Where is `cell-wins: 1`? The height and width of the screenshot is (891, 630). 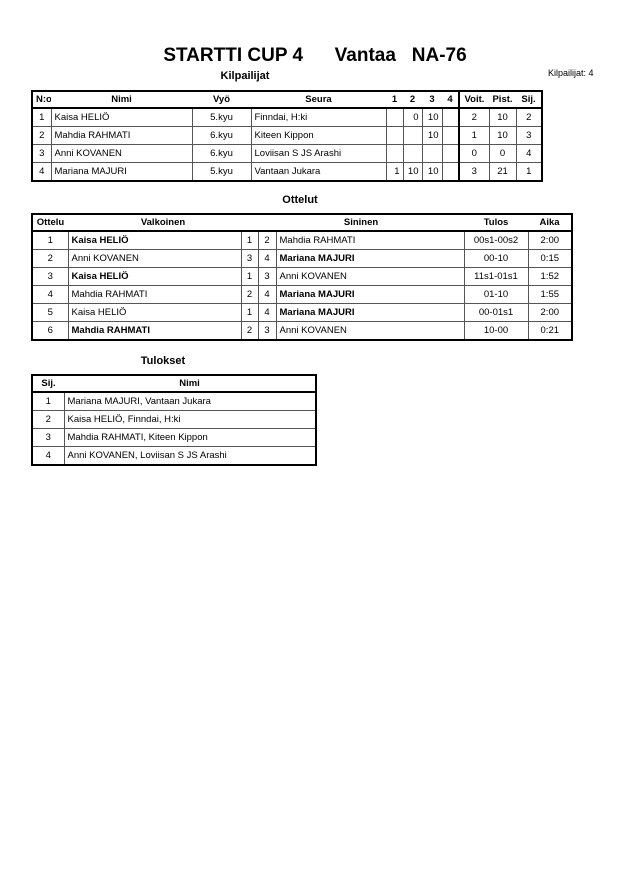 cell-wins: 1 is located at coordinates (474, 135).